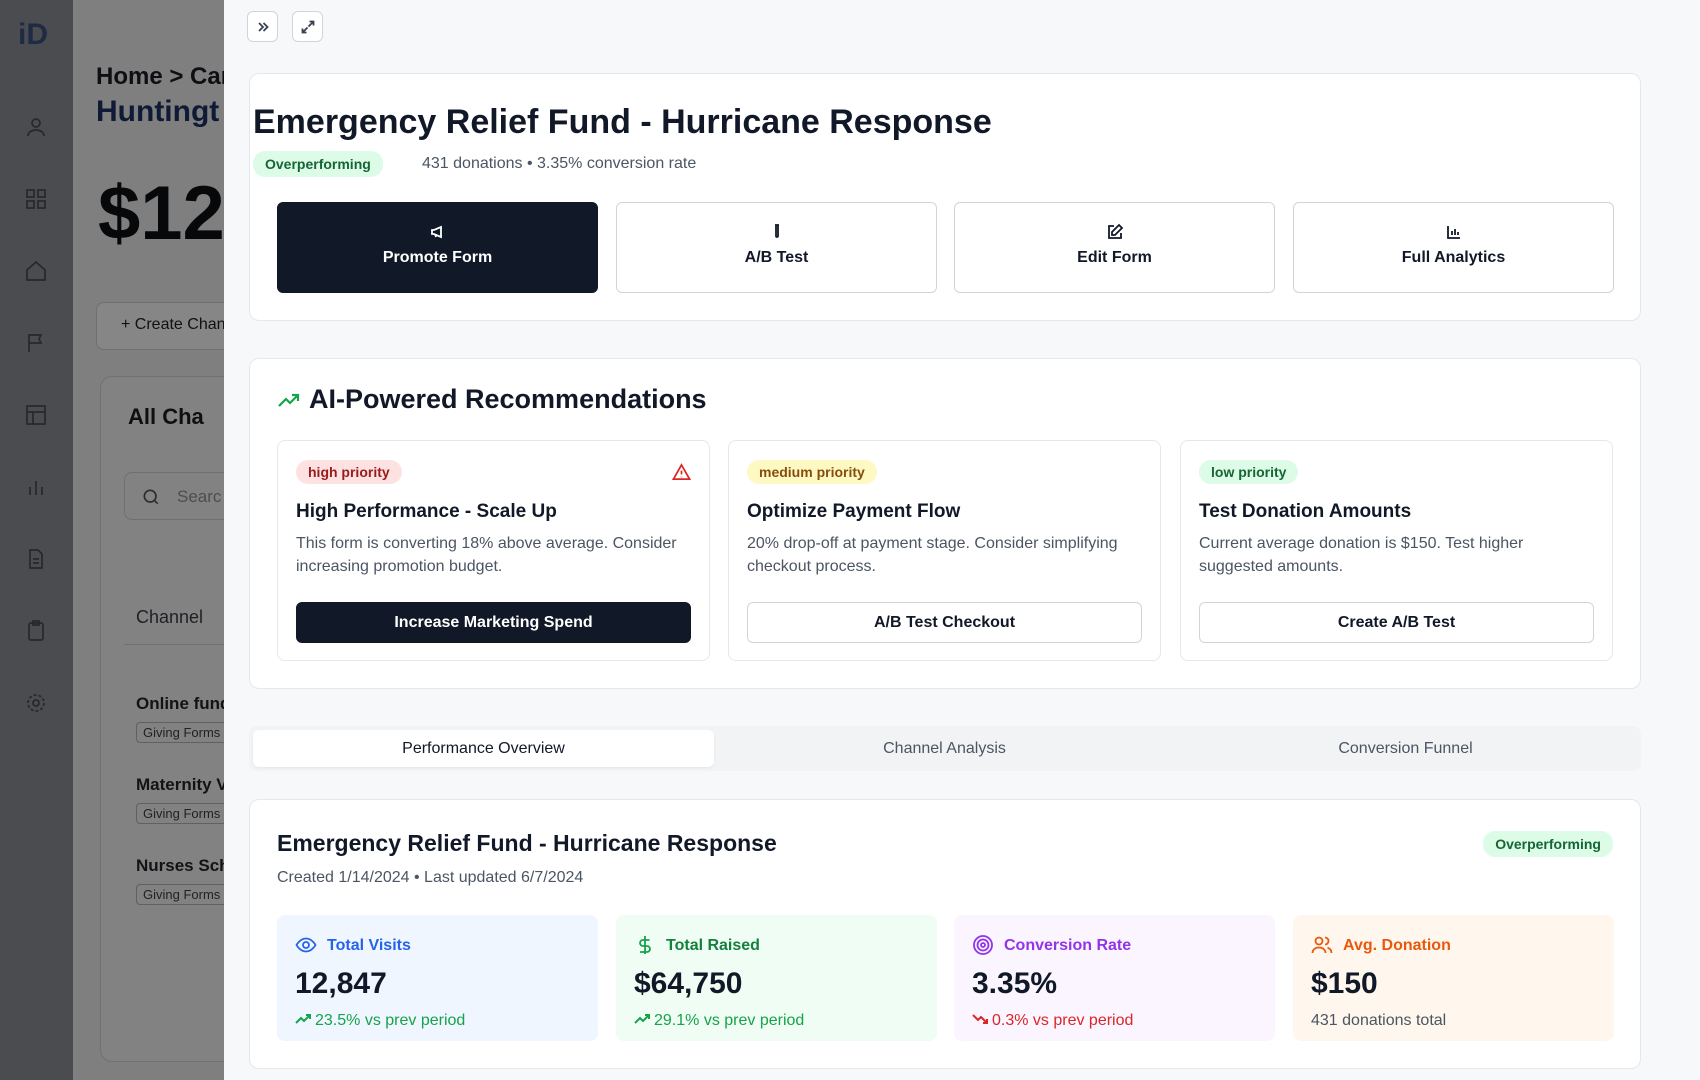 The height and width of the screenshot is (1080, 1700). Describe the element at coordinates (1453, 257) in the screenshot. I see `full-analytics-label: Full Analytics` at that location.